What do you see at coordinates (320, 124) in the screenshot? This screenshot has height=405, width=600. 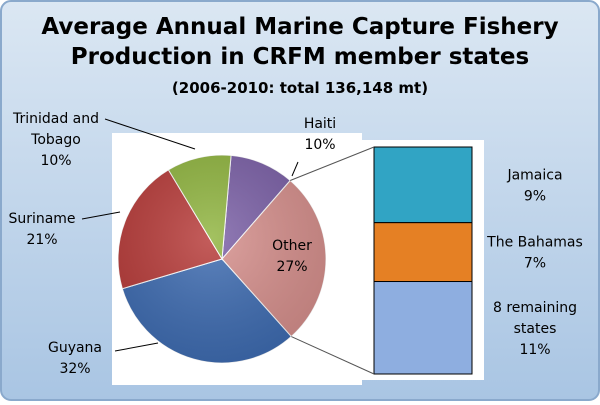 I see `data-label-name-haiti: Haiti` at bounding box center [320, 124].